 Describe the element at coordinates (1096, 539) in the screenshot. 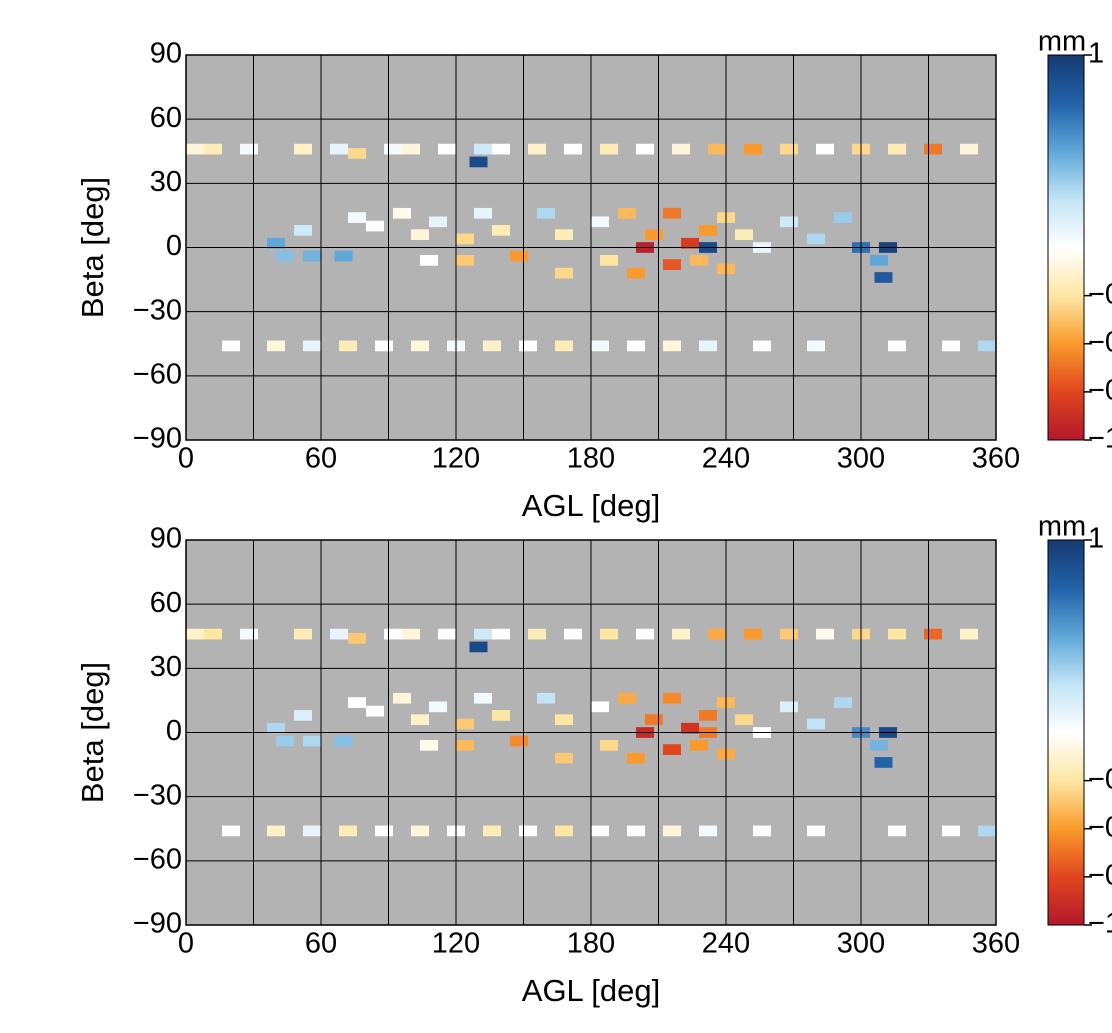

I see `colorbar-tick-label: 1` at that location.